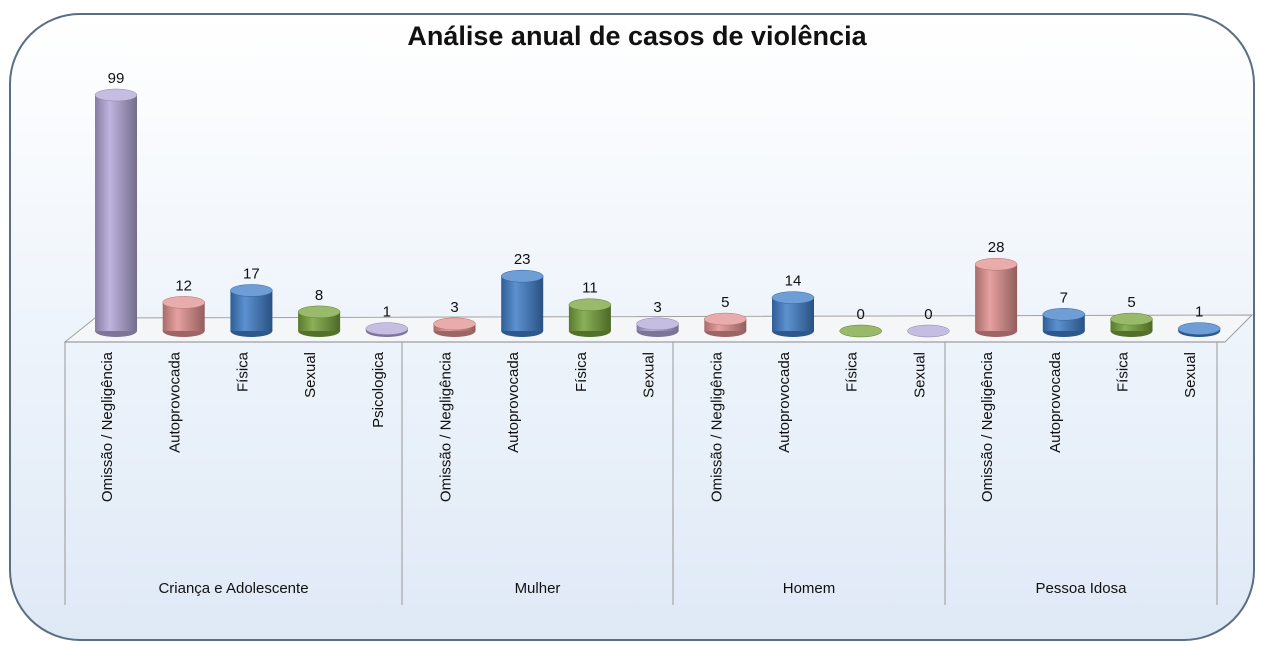 This screenshot has height=646, width=1262. I want to click on value-label: 14, so click(793, 281).